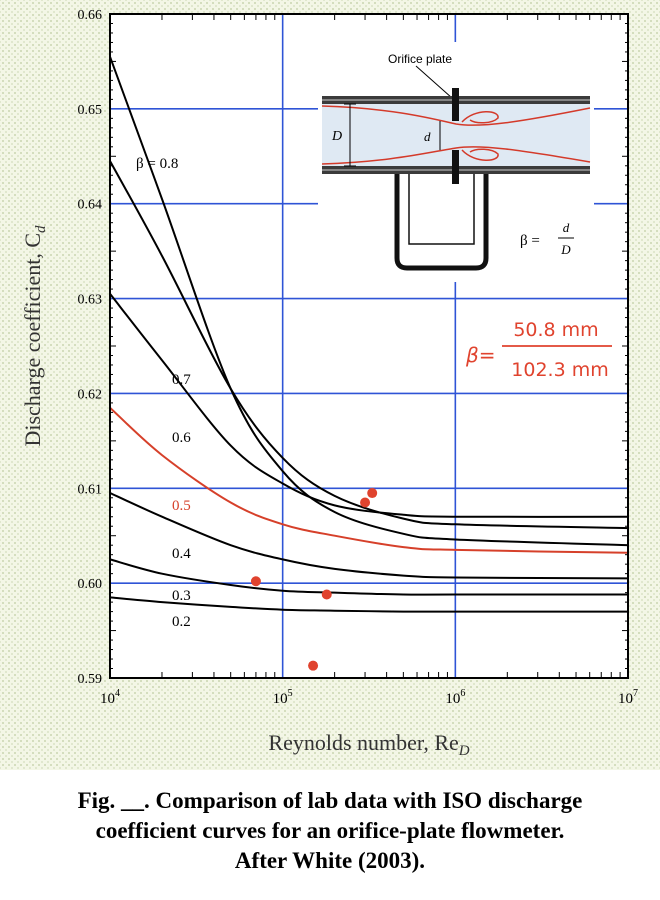 The image size is (660, 900). Describe the element at coordinates (480, 154) in the screenshot. I see `vortex-bottom` at that location.